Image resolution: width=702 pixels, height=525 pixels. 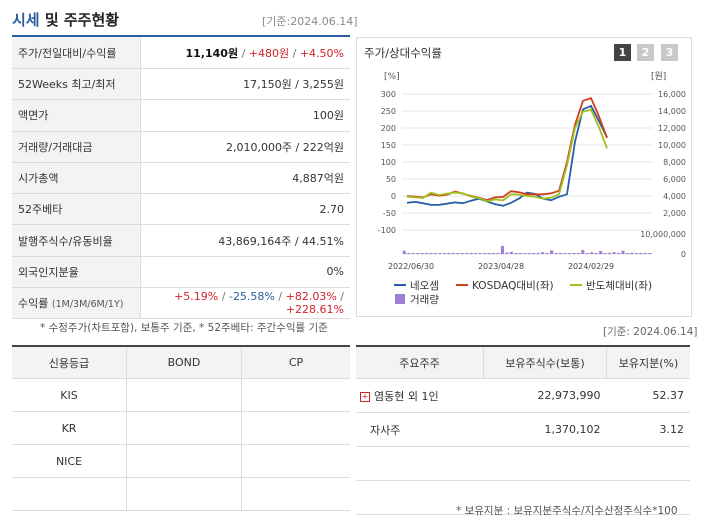 I want to click on right-tick-label: 8,000, so click(x=674, y=162).